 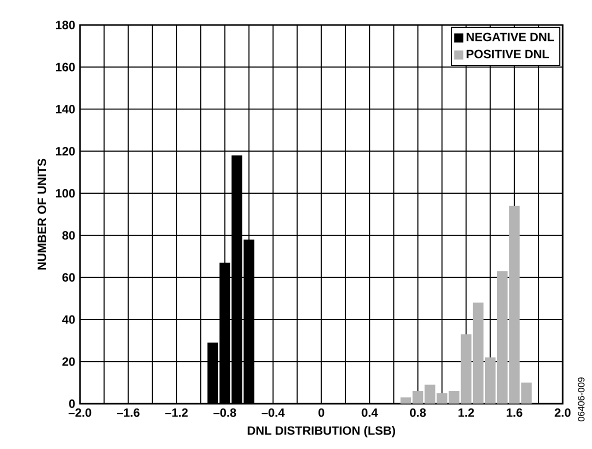 What do you see at coordinates (68, 235) in the screenshot?
I see `y-tick-label: 80` at bounding box center [68, 235].